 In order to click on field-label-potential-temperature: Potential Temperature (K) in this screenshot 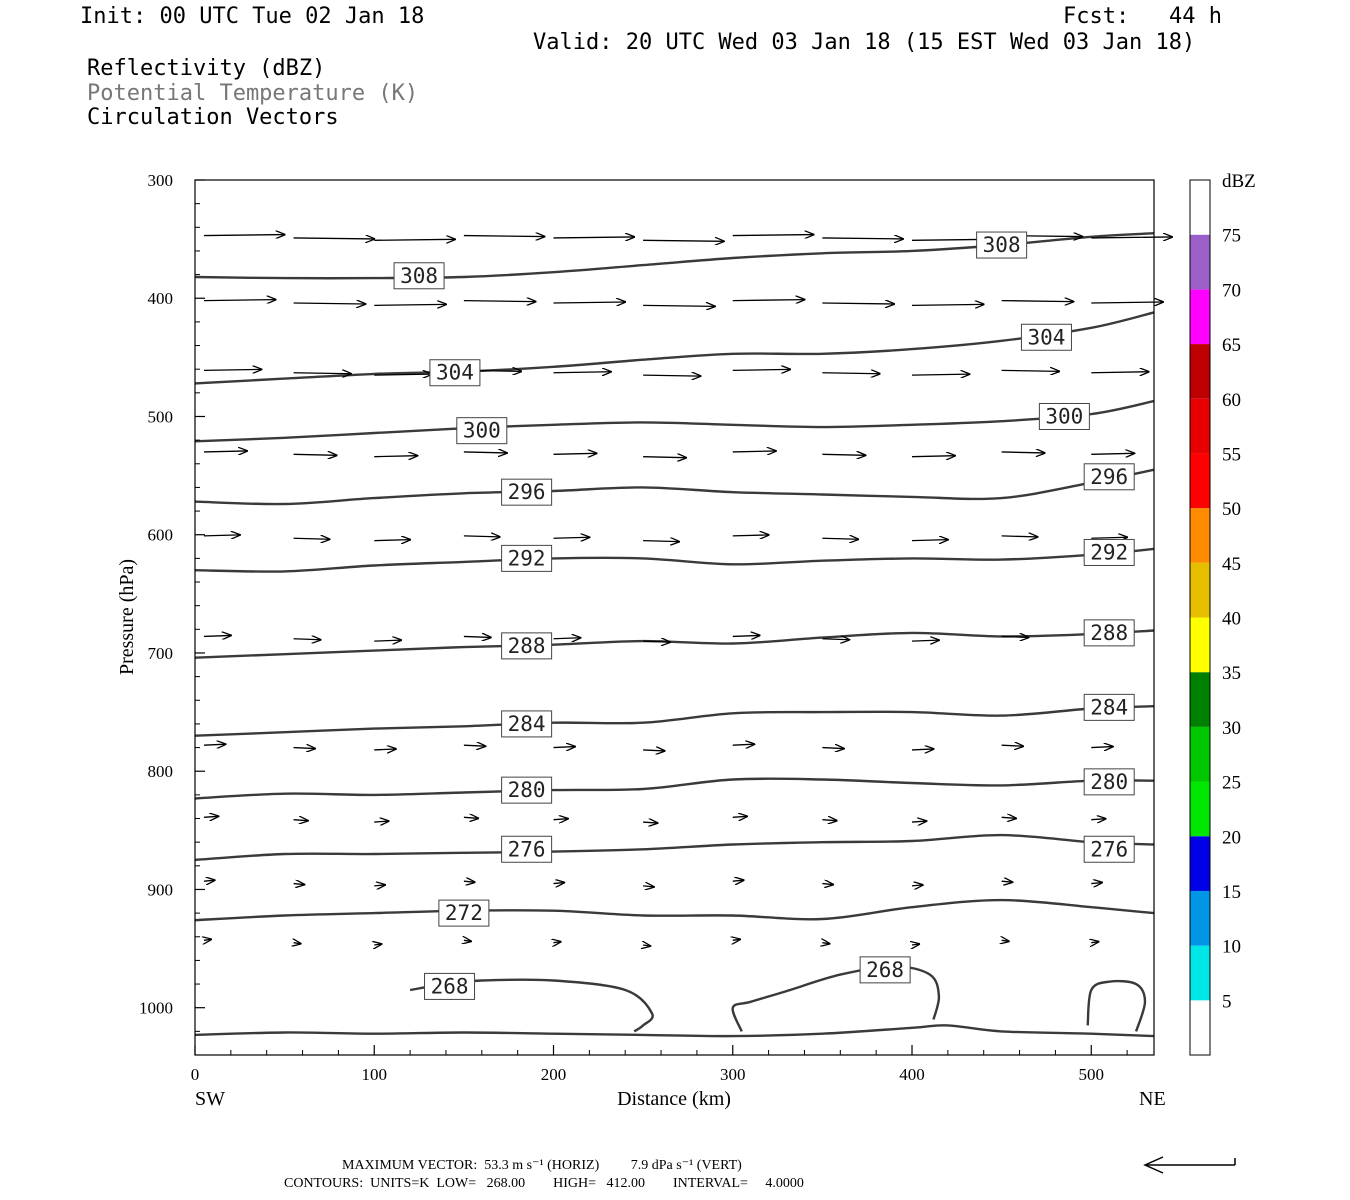, I will do `click(253, 93)`.